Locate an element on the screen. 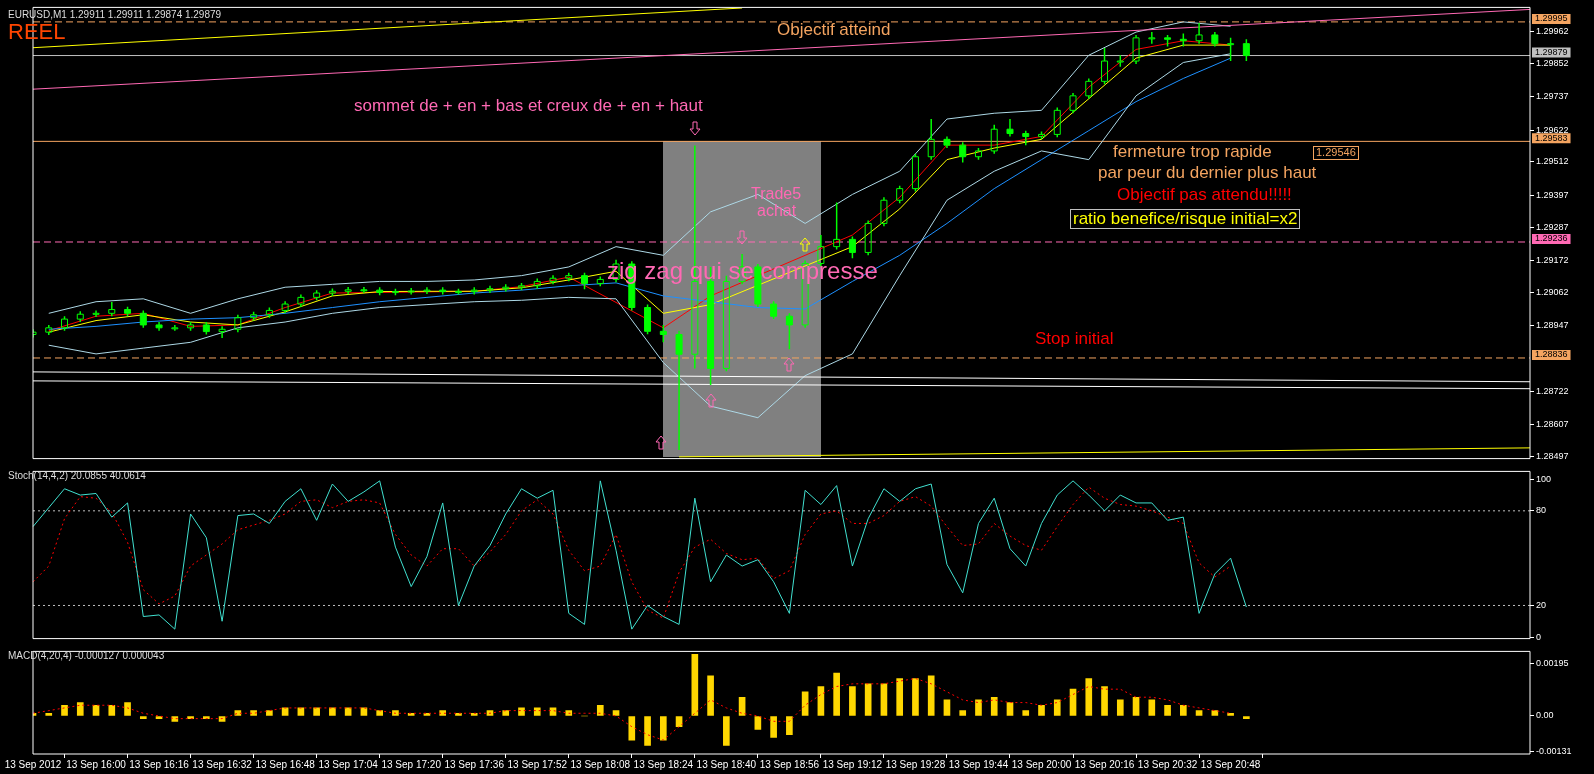  y-tick-label: 20 is located at coordinates (1541, 604).